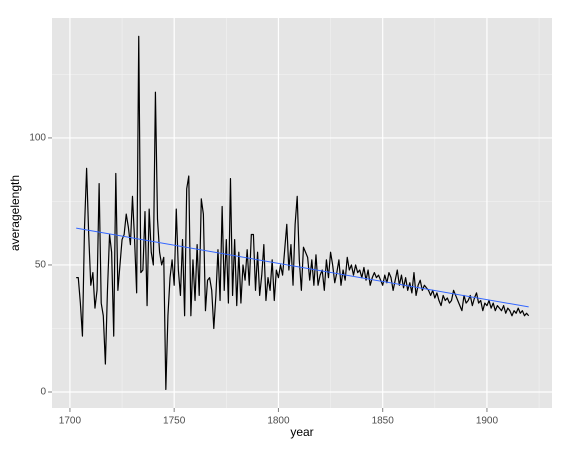 This screenshot has height=449, width=572. What do you see at coordinates (15, 213) in the screenshot?
I see `y-axis-title: averagelength` at bounding box center [15, 213].